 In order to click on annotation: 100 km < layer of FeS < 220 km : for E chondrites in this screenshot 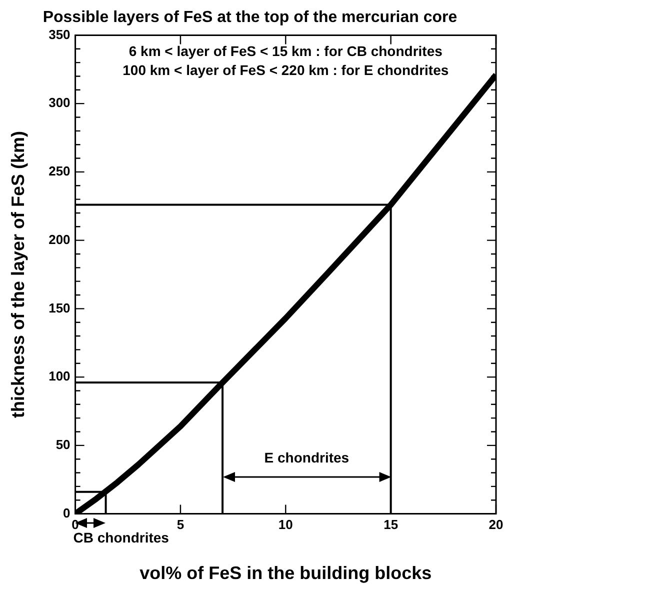, I will do `click(285, 70)`.